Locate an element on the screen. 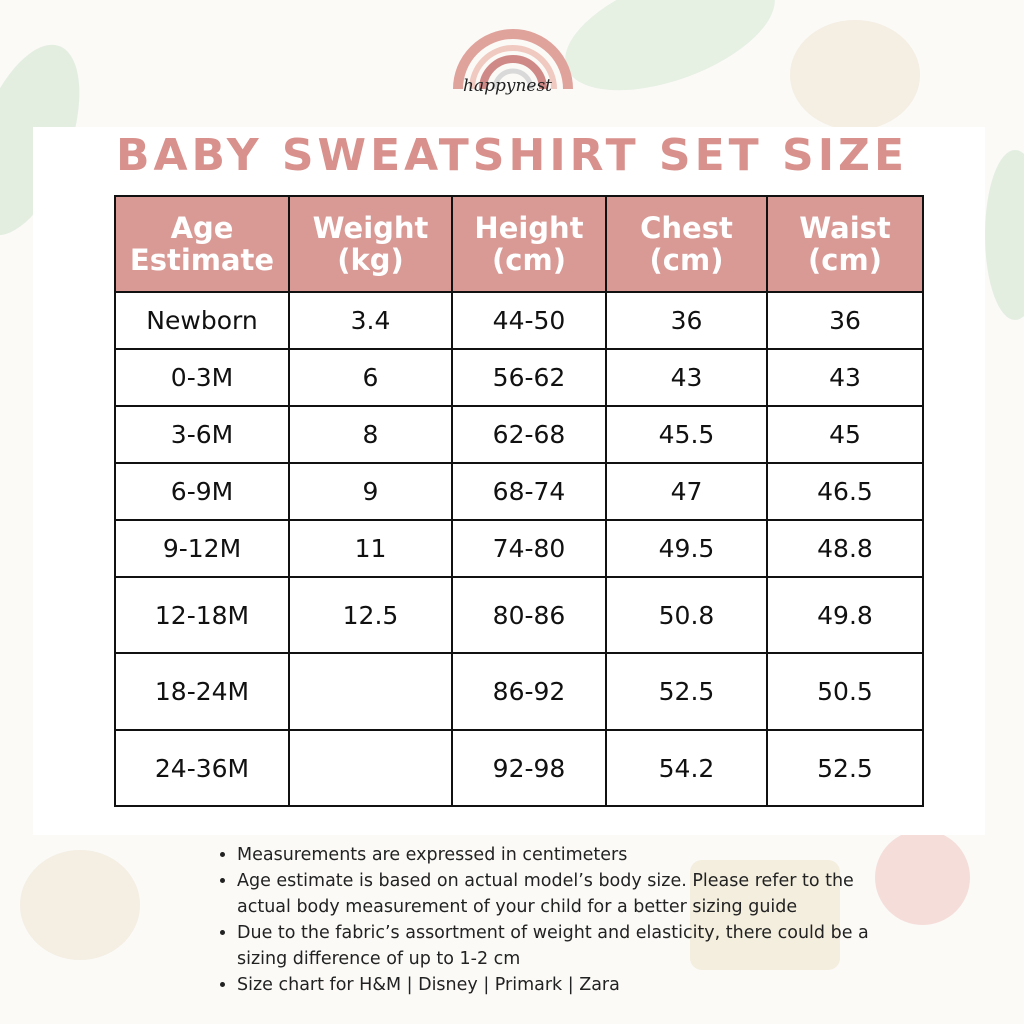 This screenshot has width=1024, height=1024. table-cell: 45.5 is located at coordinates (686, 434).